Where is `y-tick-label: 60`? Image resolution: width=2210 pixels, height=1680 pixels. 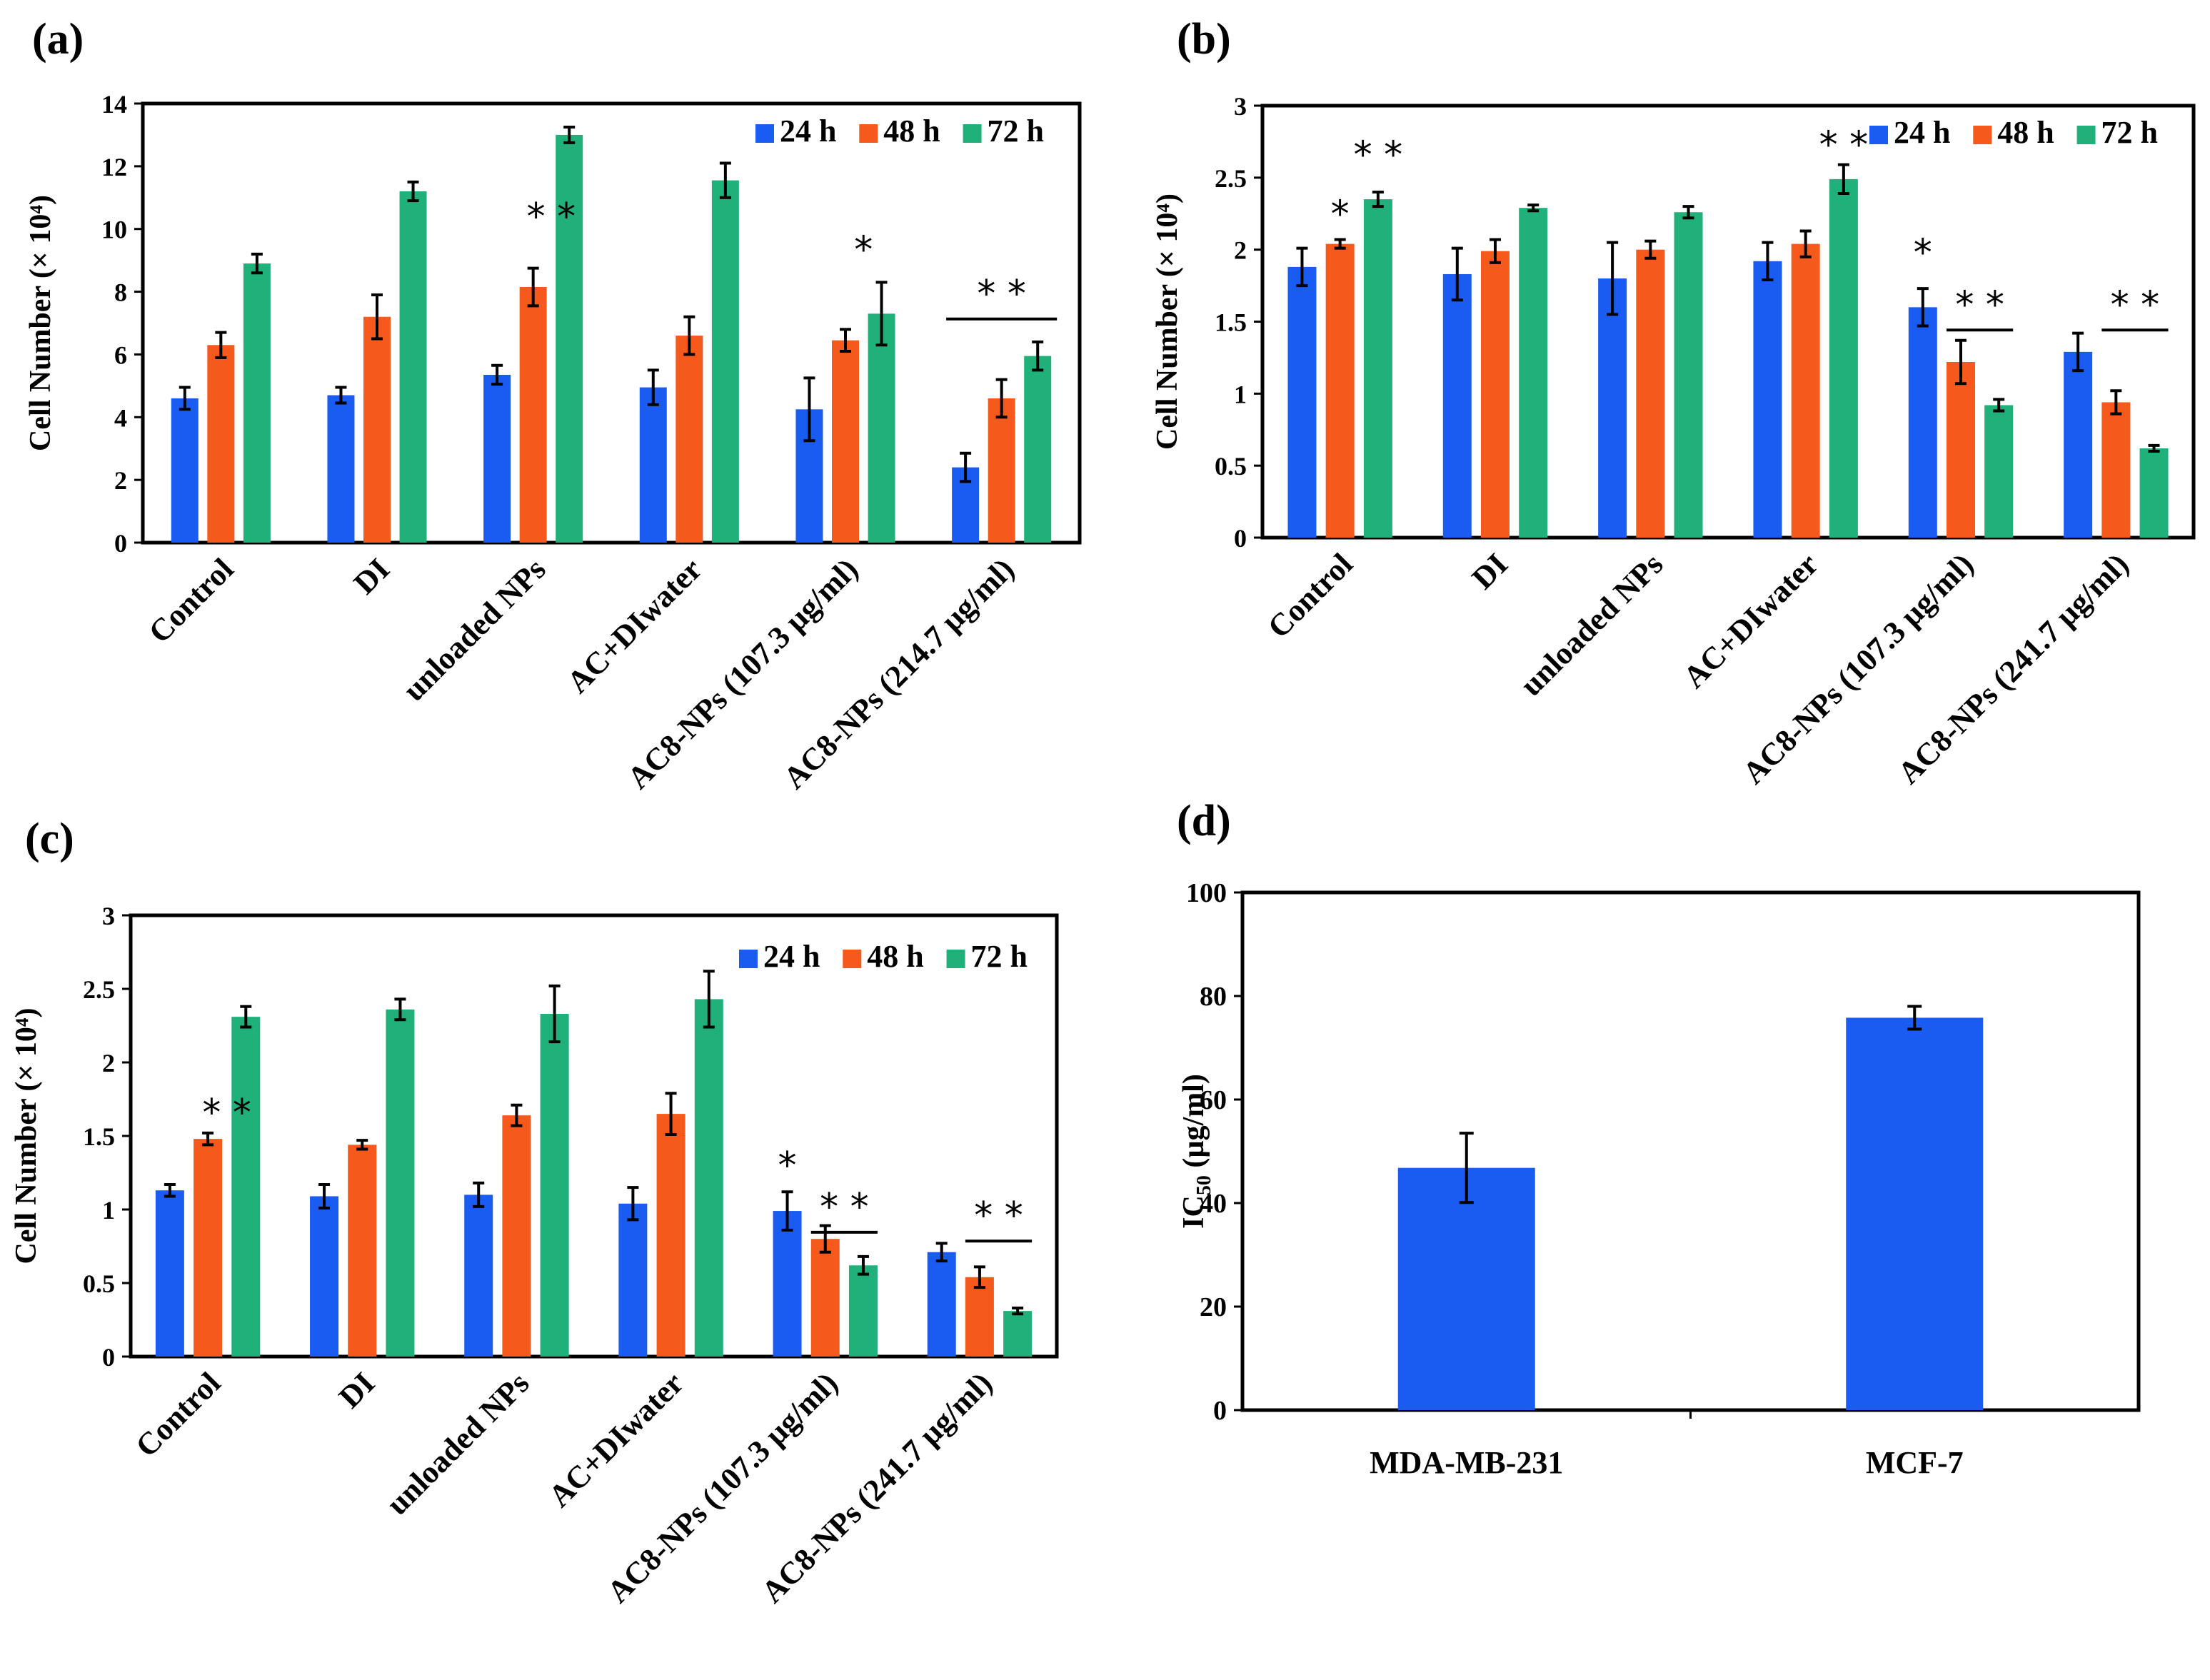
y-tick-label: 60 is located at coordinates (1213, 1100).